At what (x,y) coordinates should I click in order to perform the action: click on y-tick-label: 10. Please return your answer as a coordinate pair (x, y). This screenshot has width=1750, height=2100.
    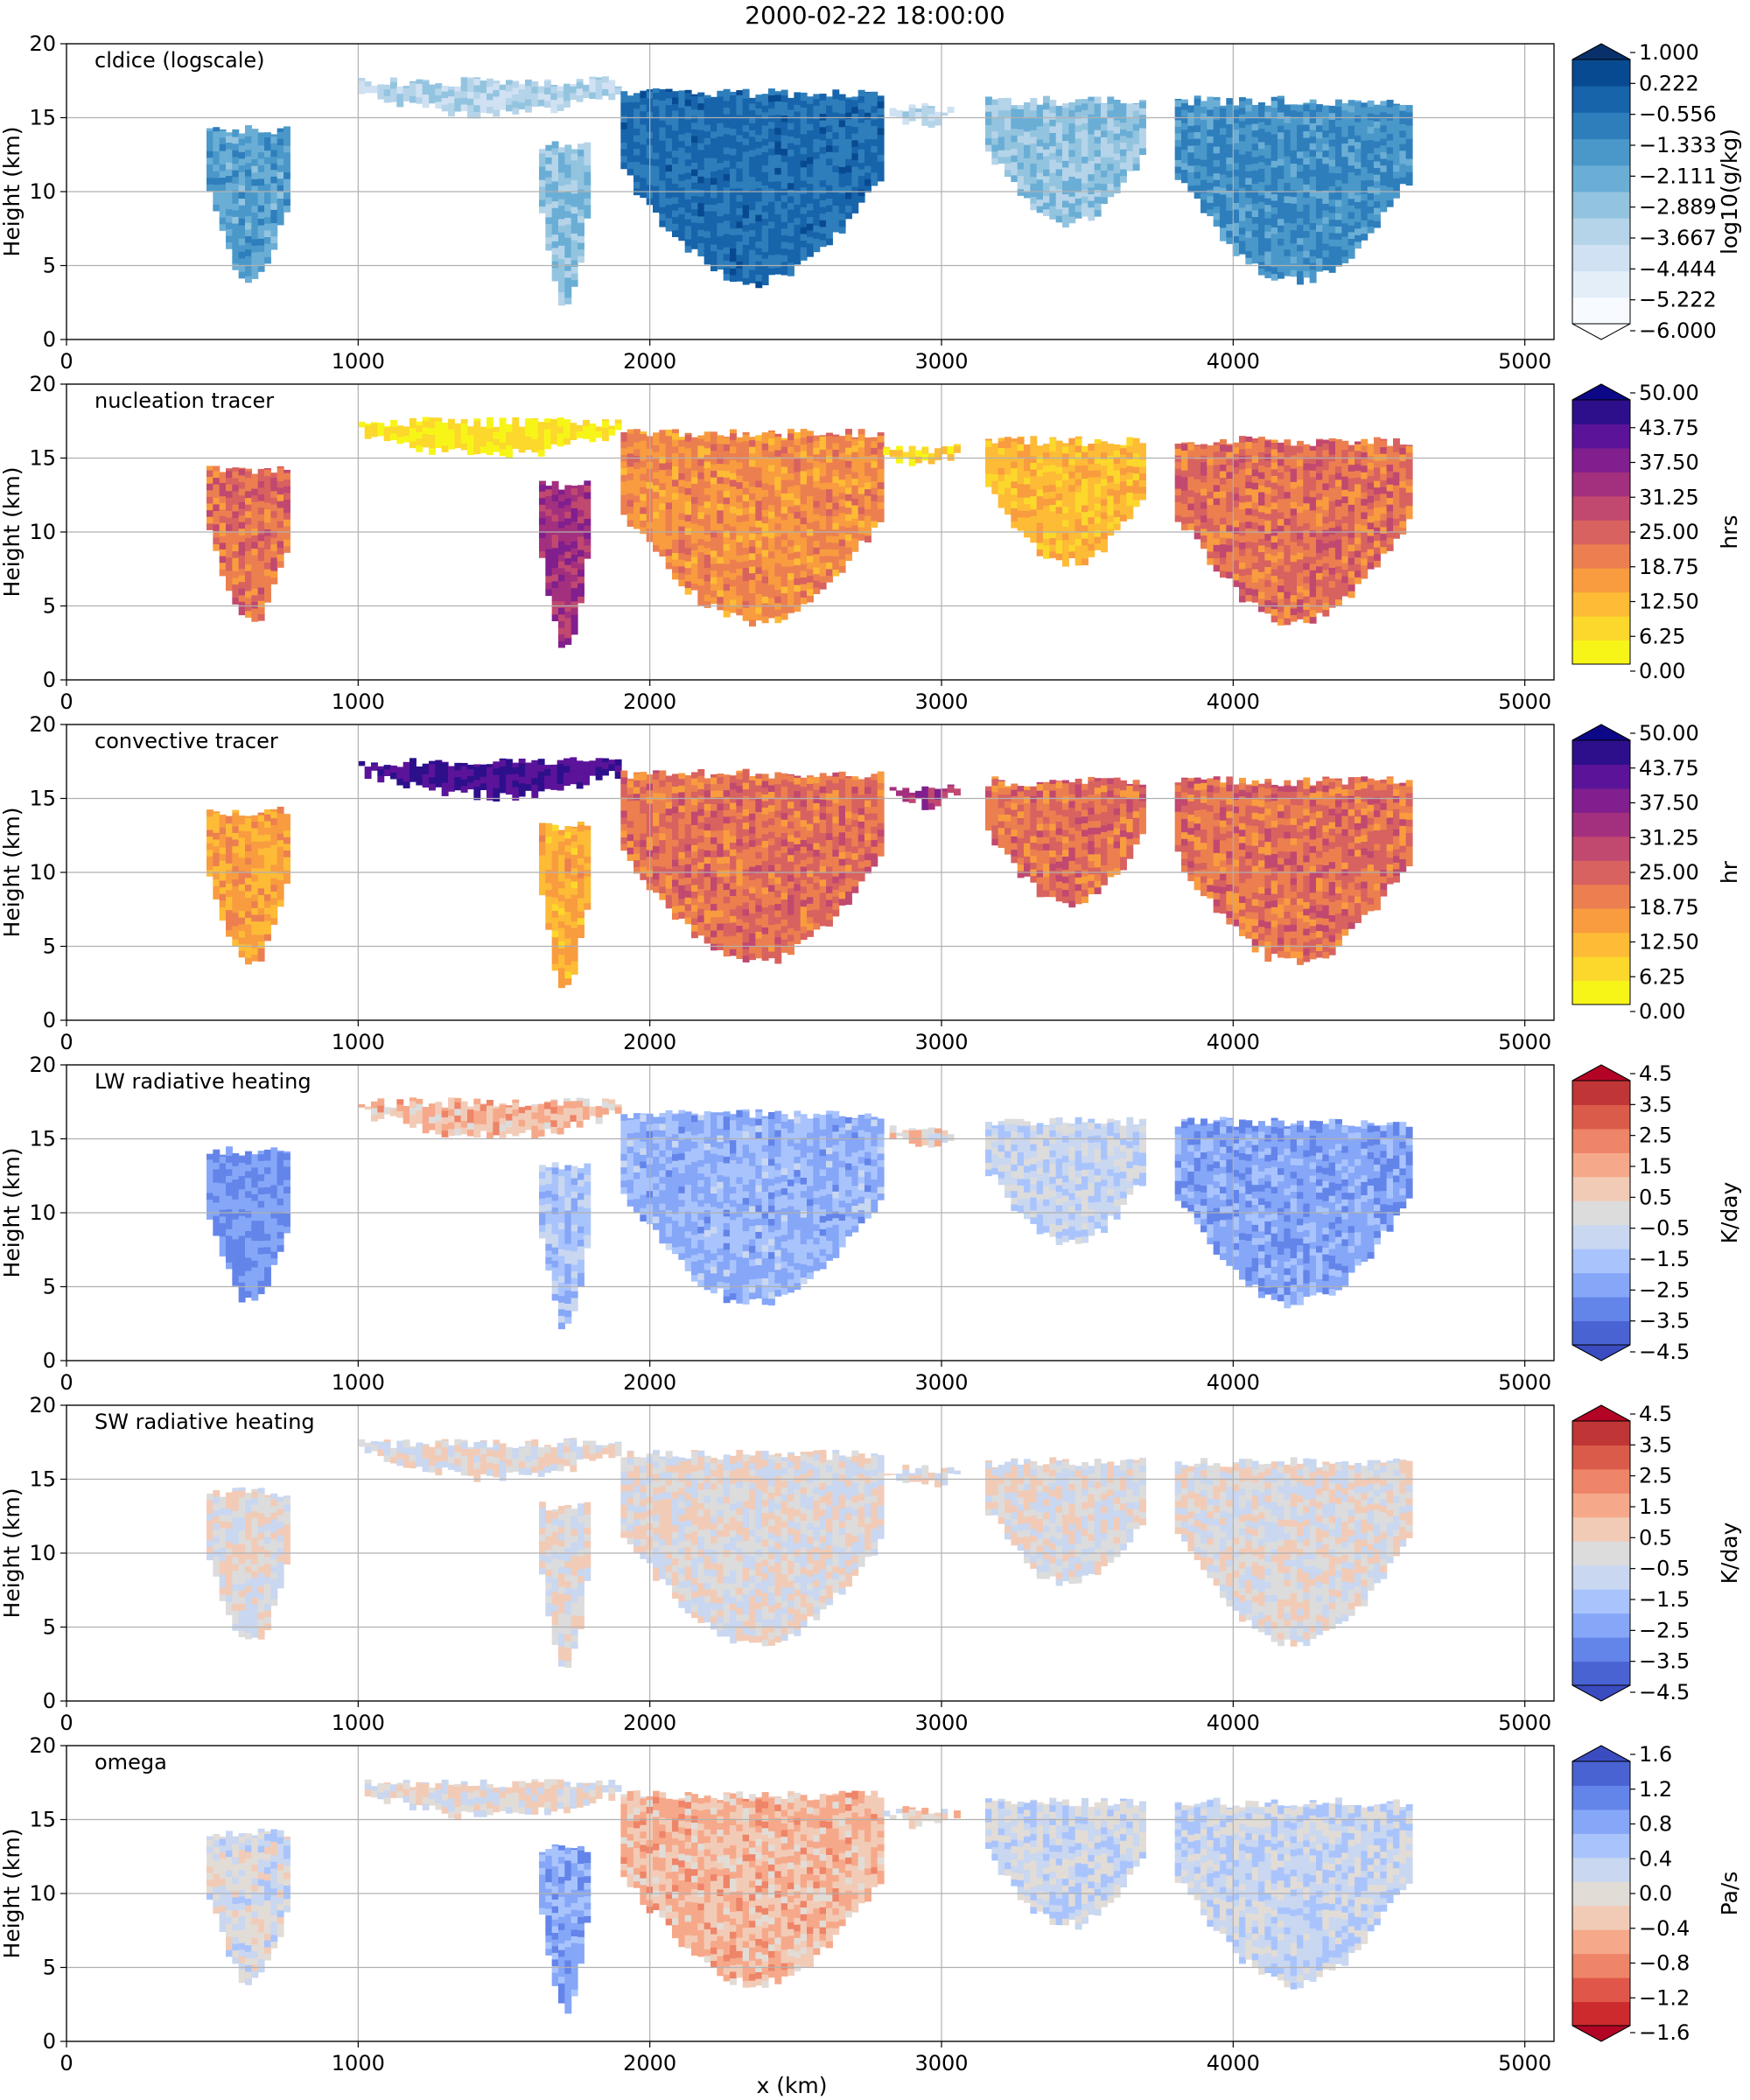
    Looking at the image, I should click on (42, 191).